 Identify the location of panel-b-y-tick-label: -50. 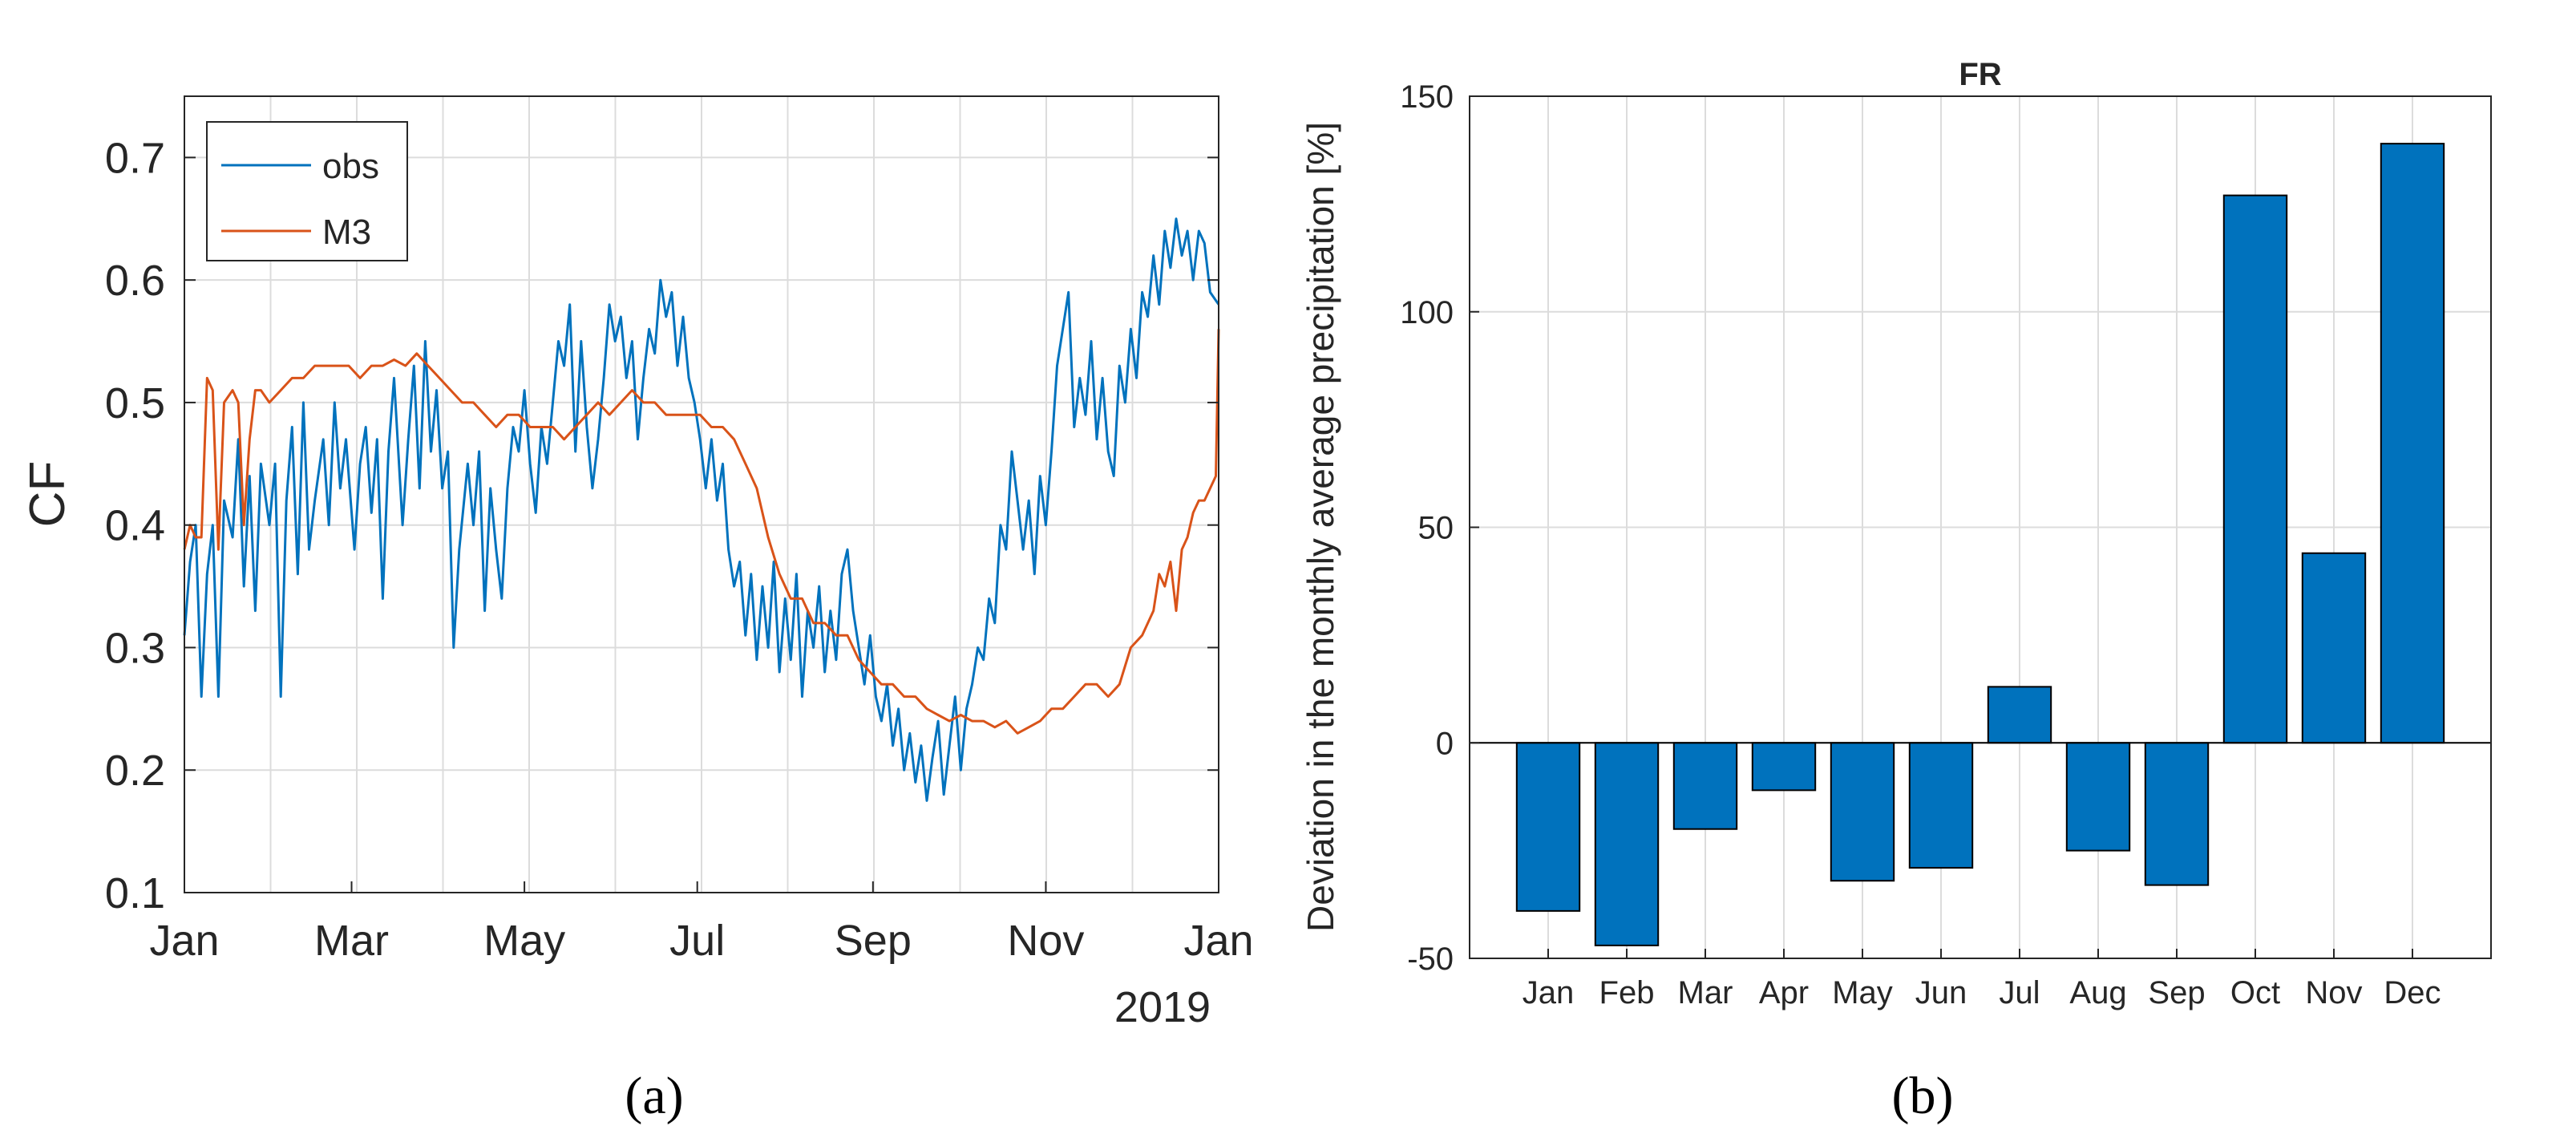
(1430, 959).